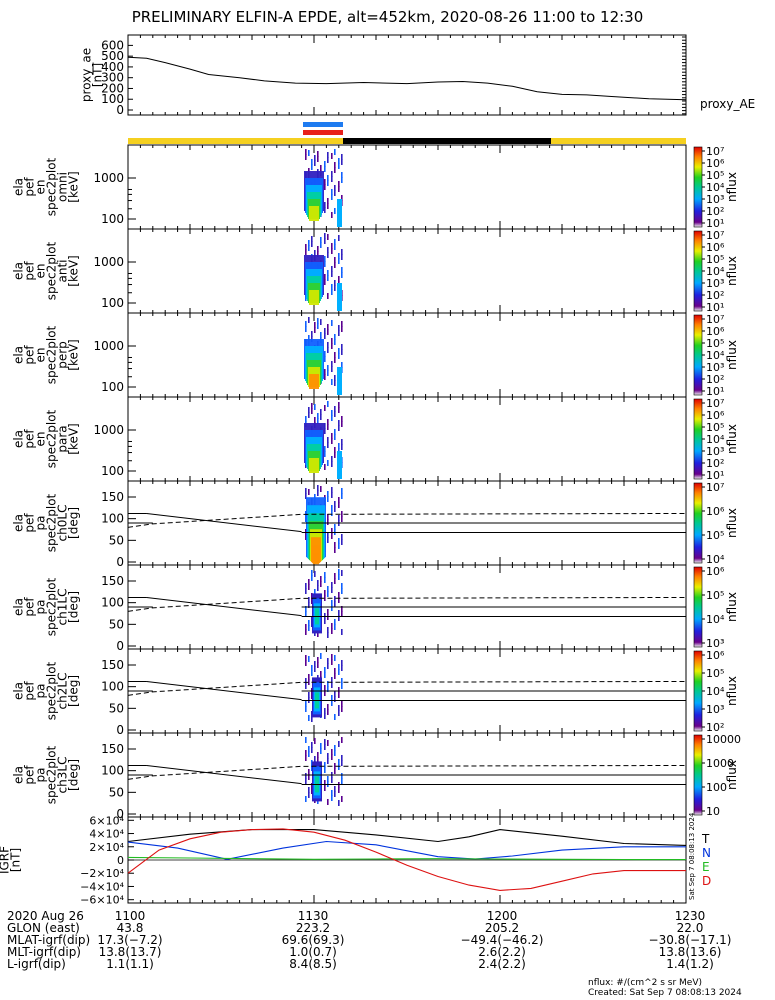 The image size is (775, 1000). I want to click on ch2LC_pitch-ylabel-line: pef, so click(30, 691).